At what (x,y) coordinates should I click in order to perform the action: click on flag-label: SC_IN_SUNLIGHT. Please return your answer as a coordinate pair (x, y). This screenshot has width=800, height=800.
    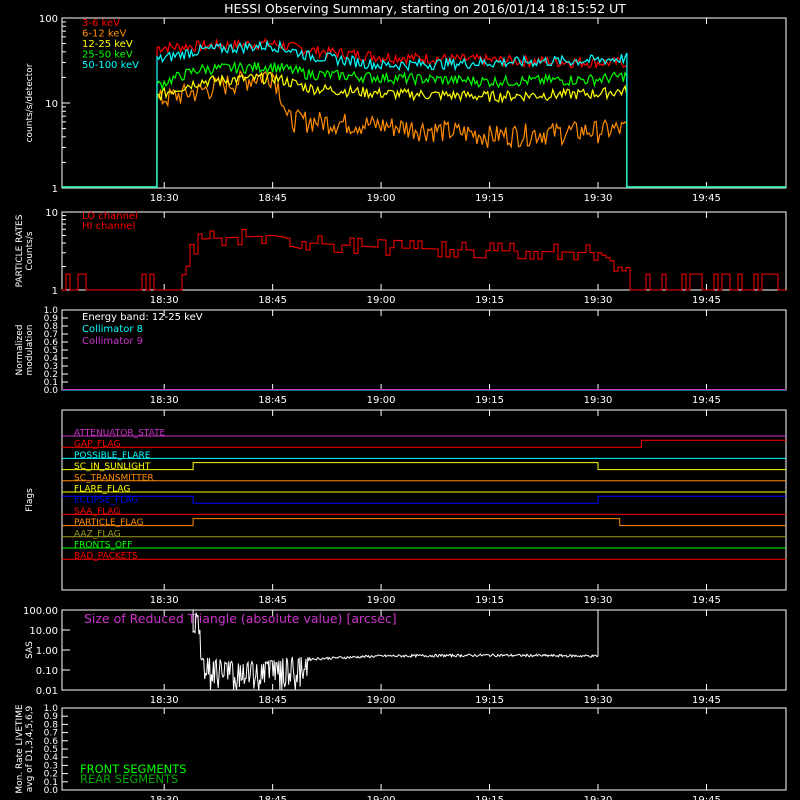
    Looking at the image, I should click on (112, 467).